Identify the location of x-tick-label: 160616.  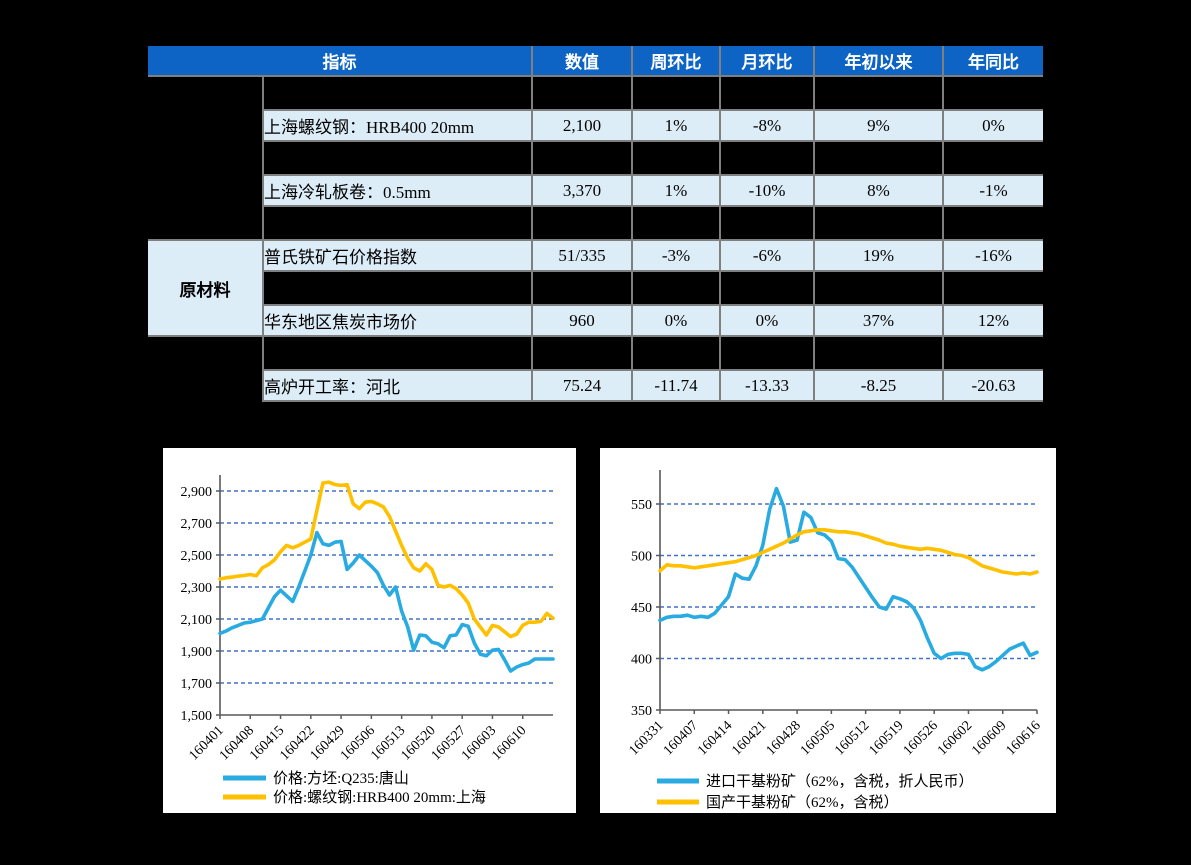
(1024, 738).